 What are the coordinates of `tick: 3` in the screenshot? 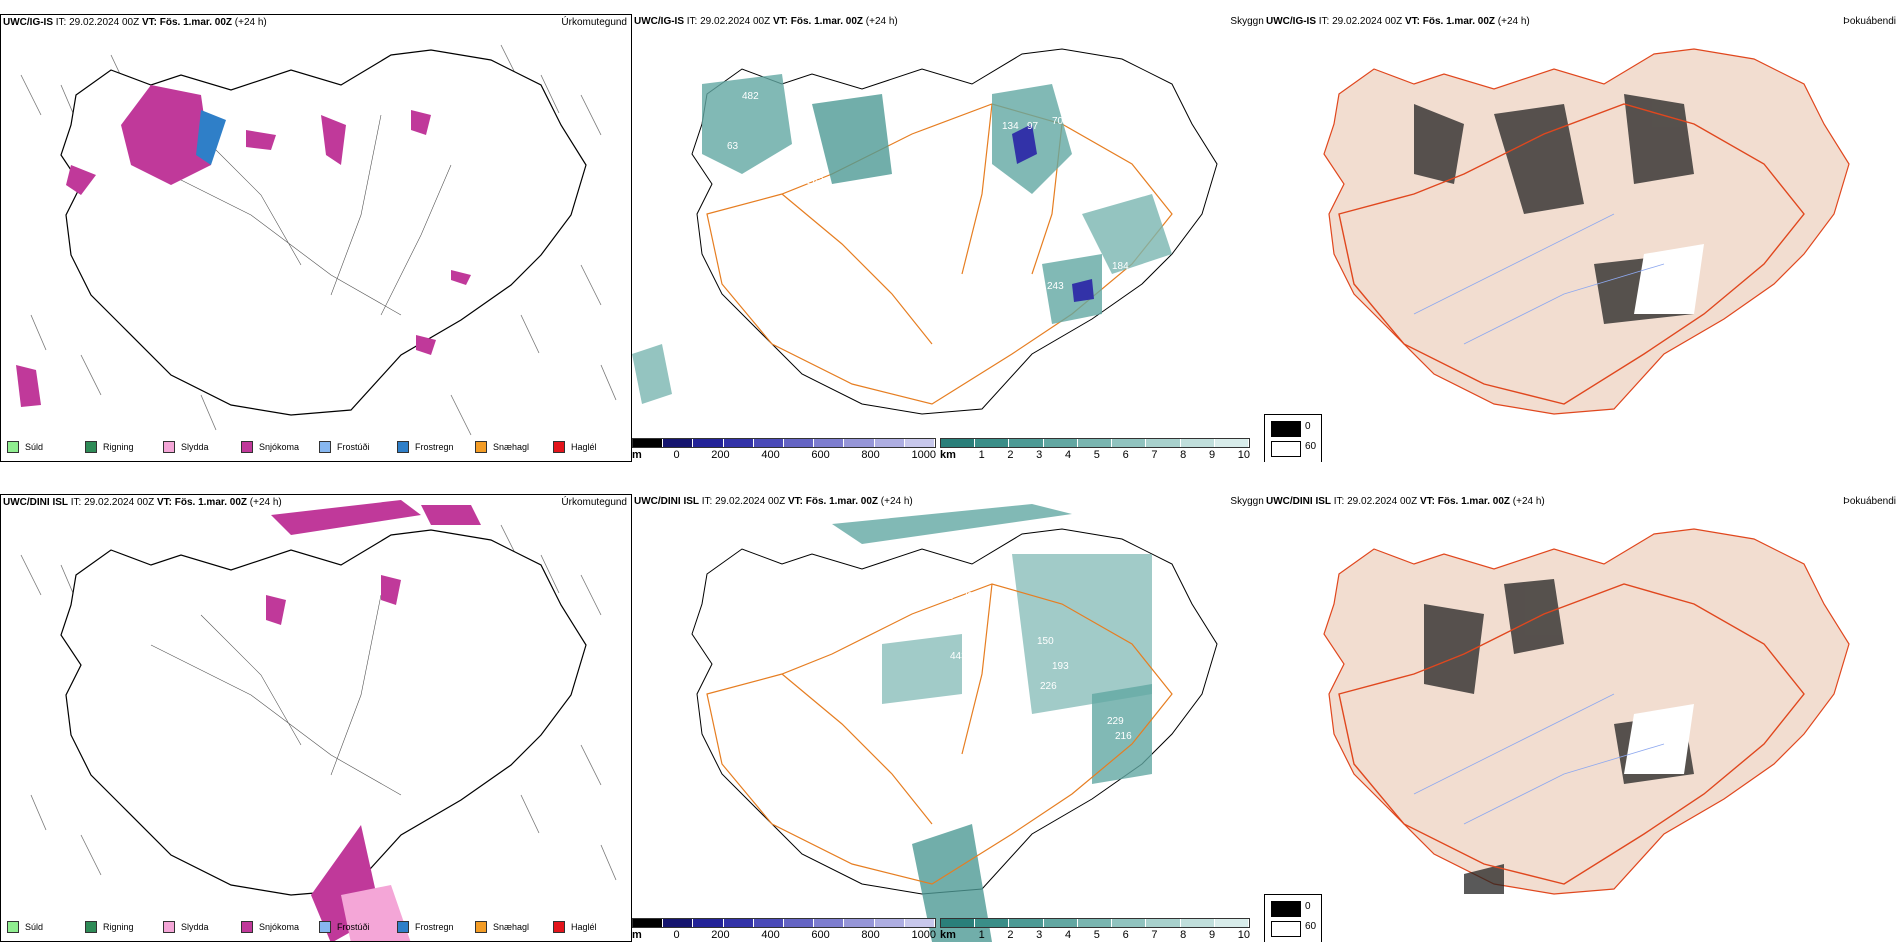 It's located at (1039, 455).